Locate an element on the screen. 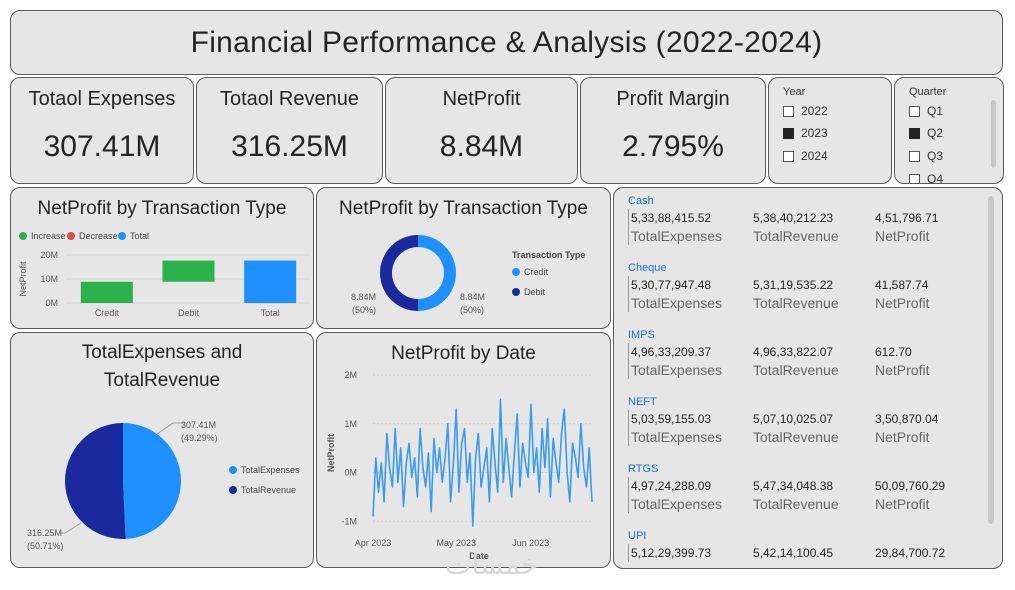  revenue-value: 5,38,40,212.23 is located at coordinates (793, 218).